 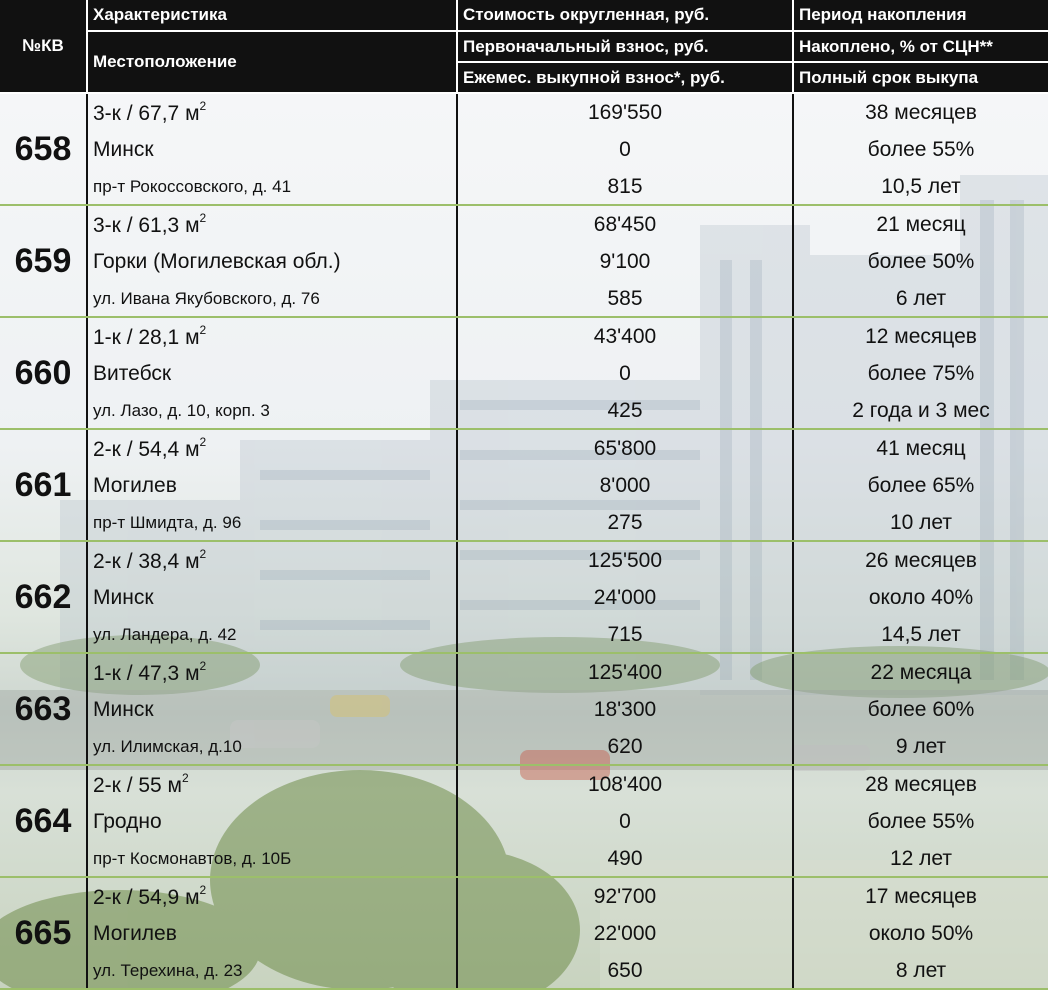 I want to click on unit-cost: 125'500, so click(x=625, y=560).